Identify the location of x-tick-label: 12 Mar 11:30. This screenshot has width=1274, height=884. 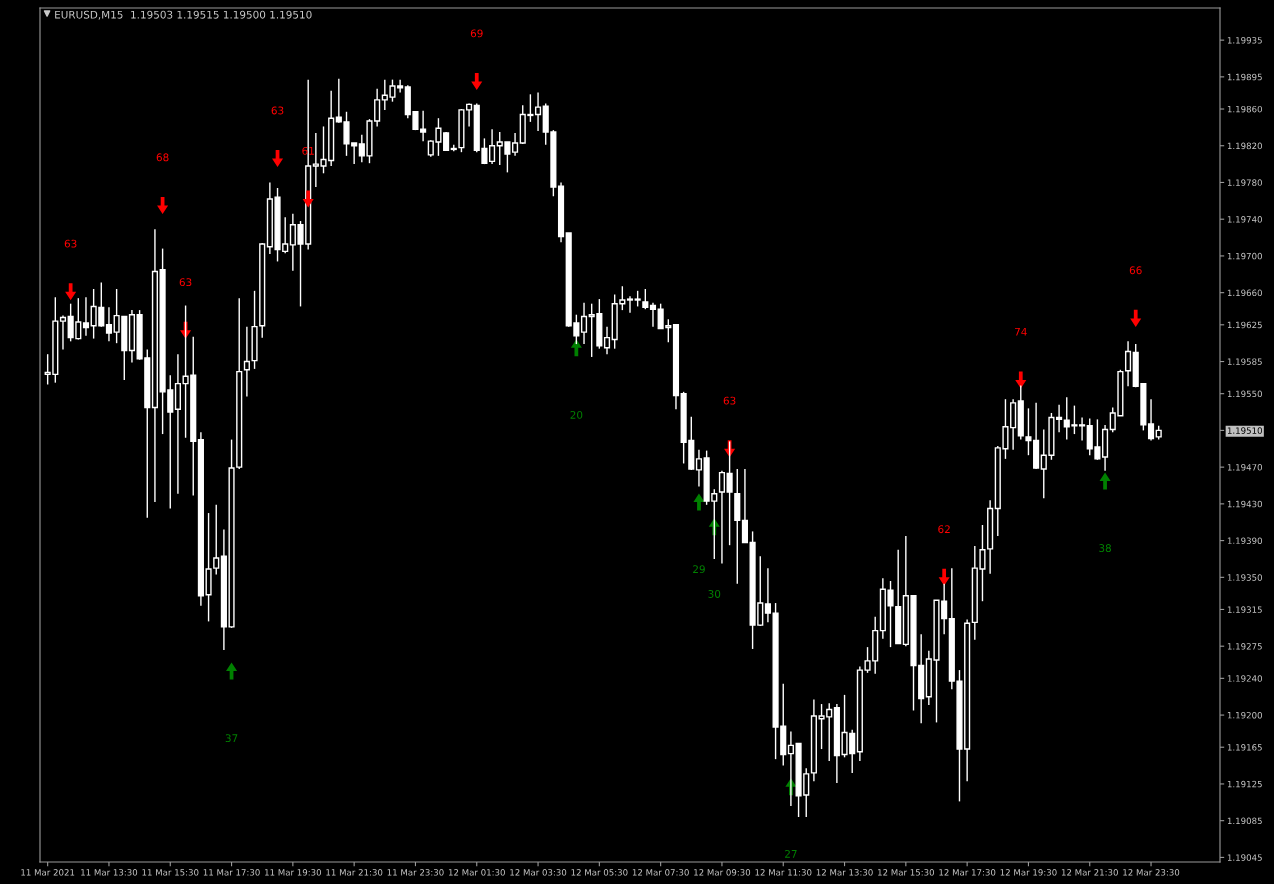
(783, 872).